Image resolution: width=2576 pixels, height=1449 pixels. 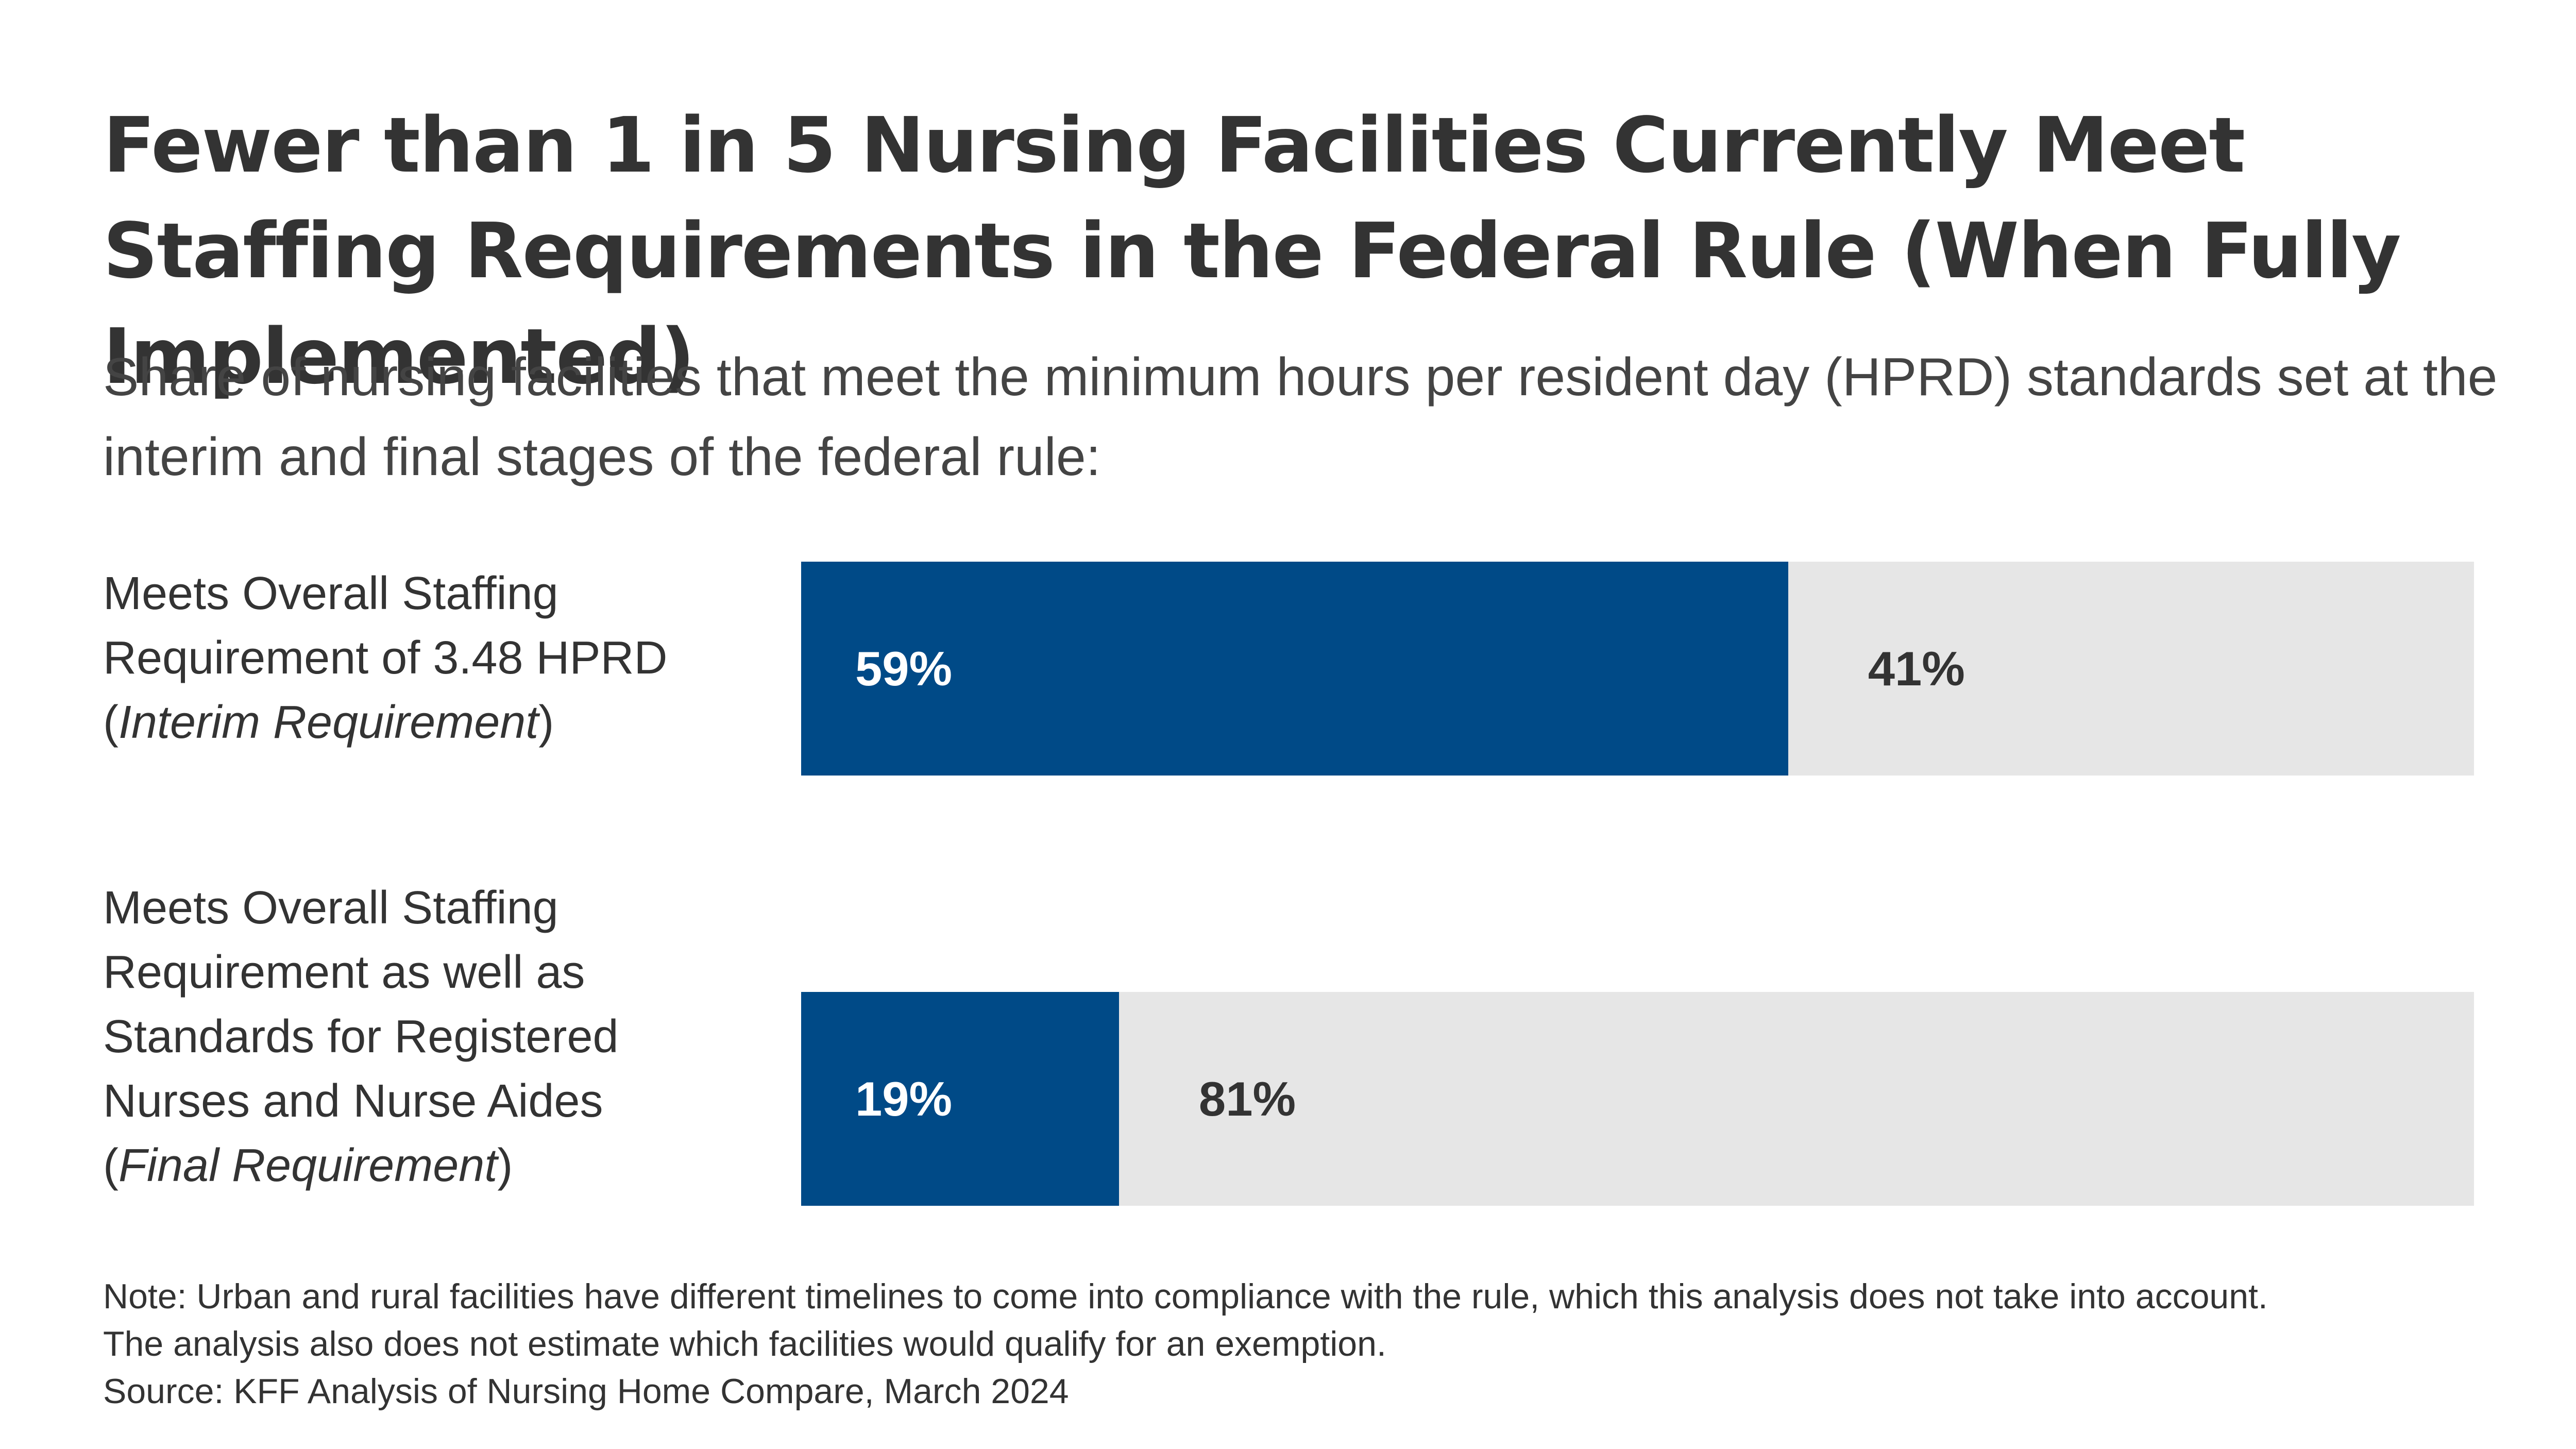 I want to click on data-label-not-meets-interim: 41%, so click(x=1916, y=668).